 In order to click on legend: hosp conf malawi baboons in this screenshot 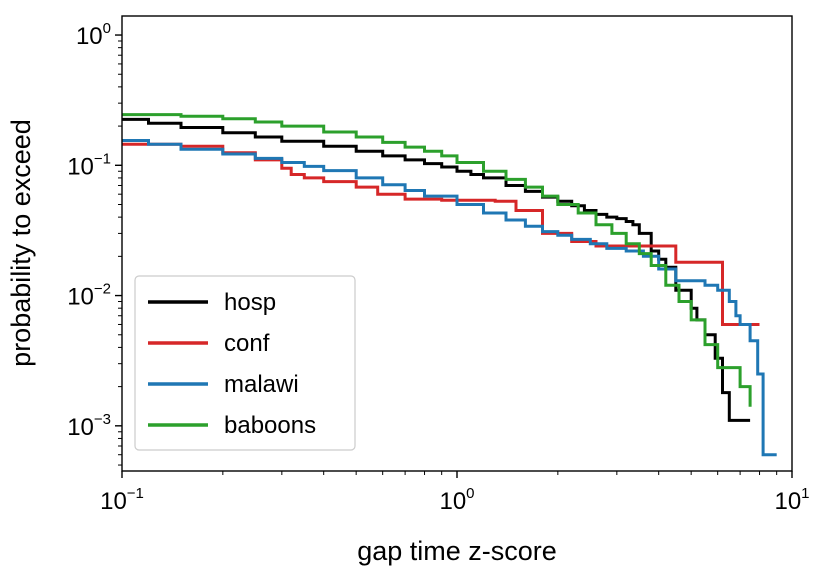, I will do `click(245, 363)`.